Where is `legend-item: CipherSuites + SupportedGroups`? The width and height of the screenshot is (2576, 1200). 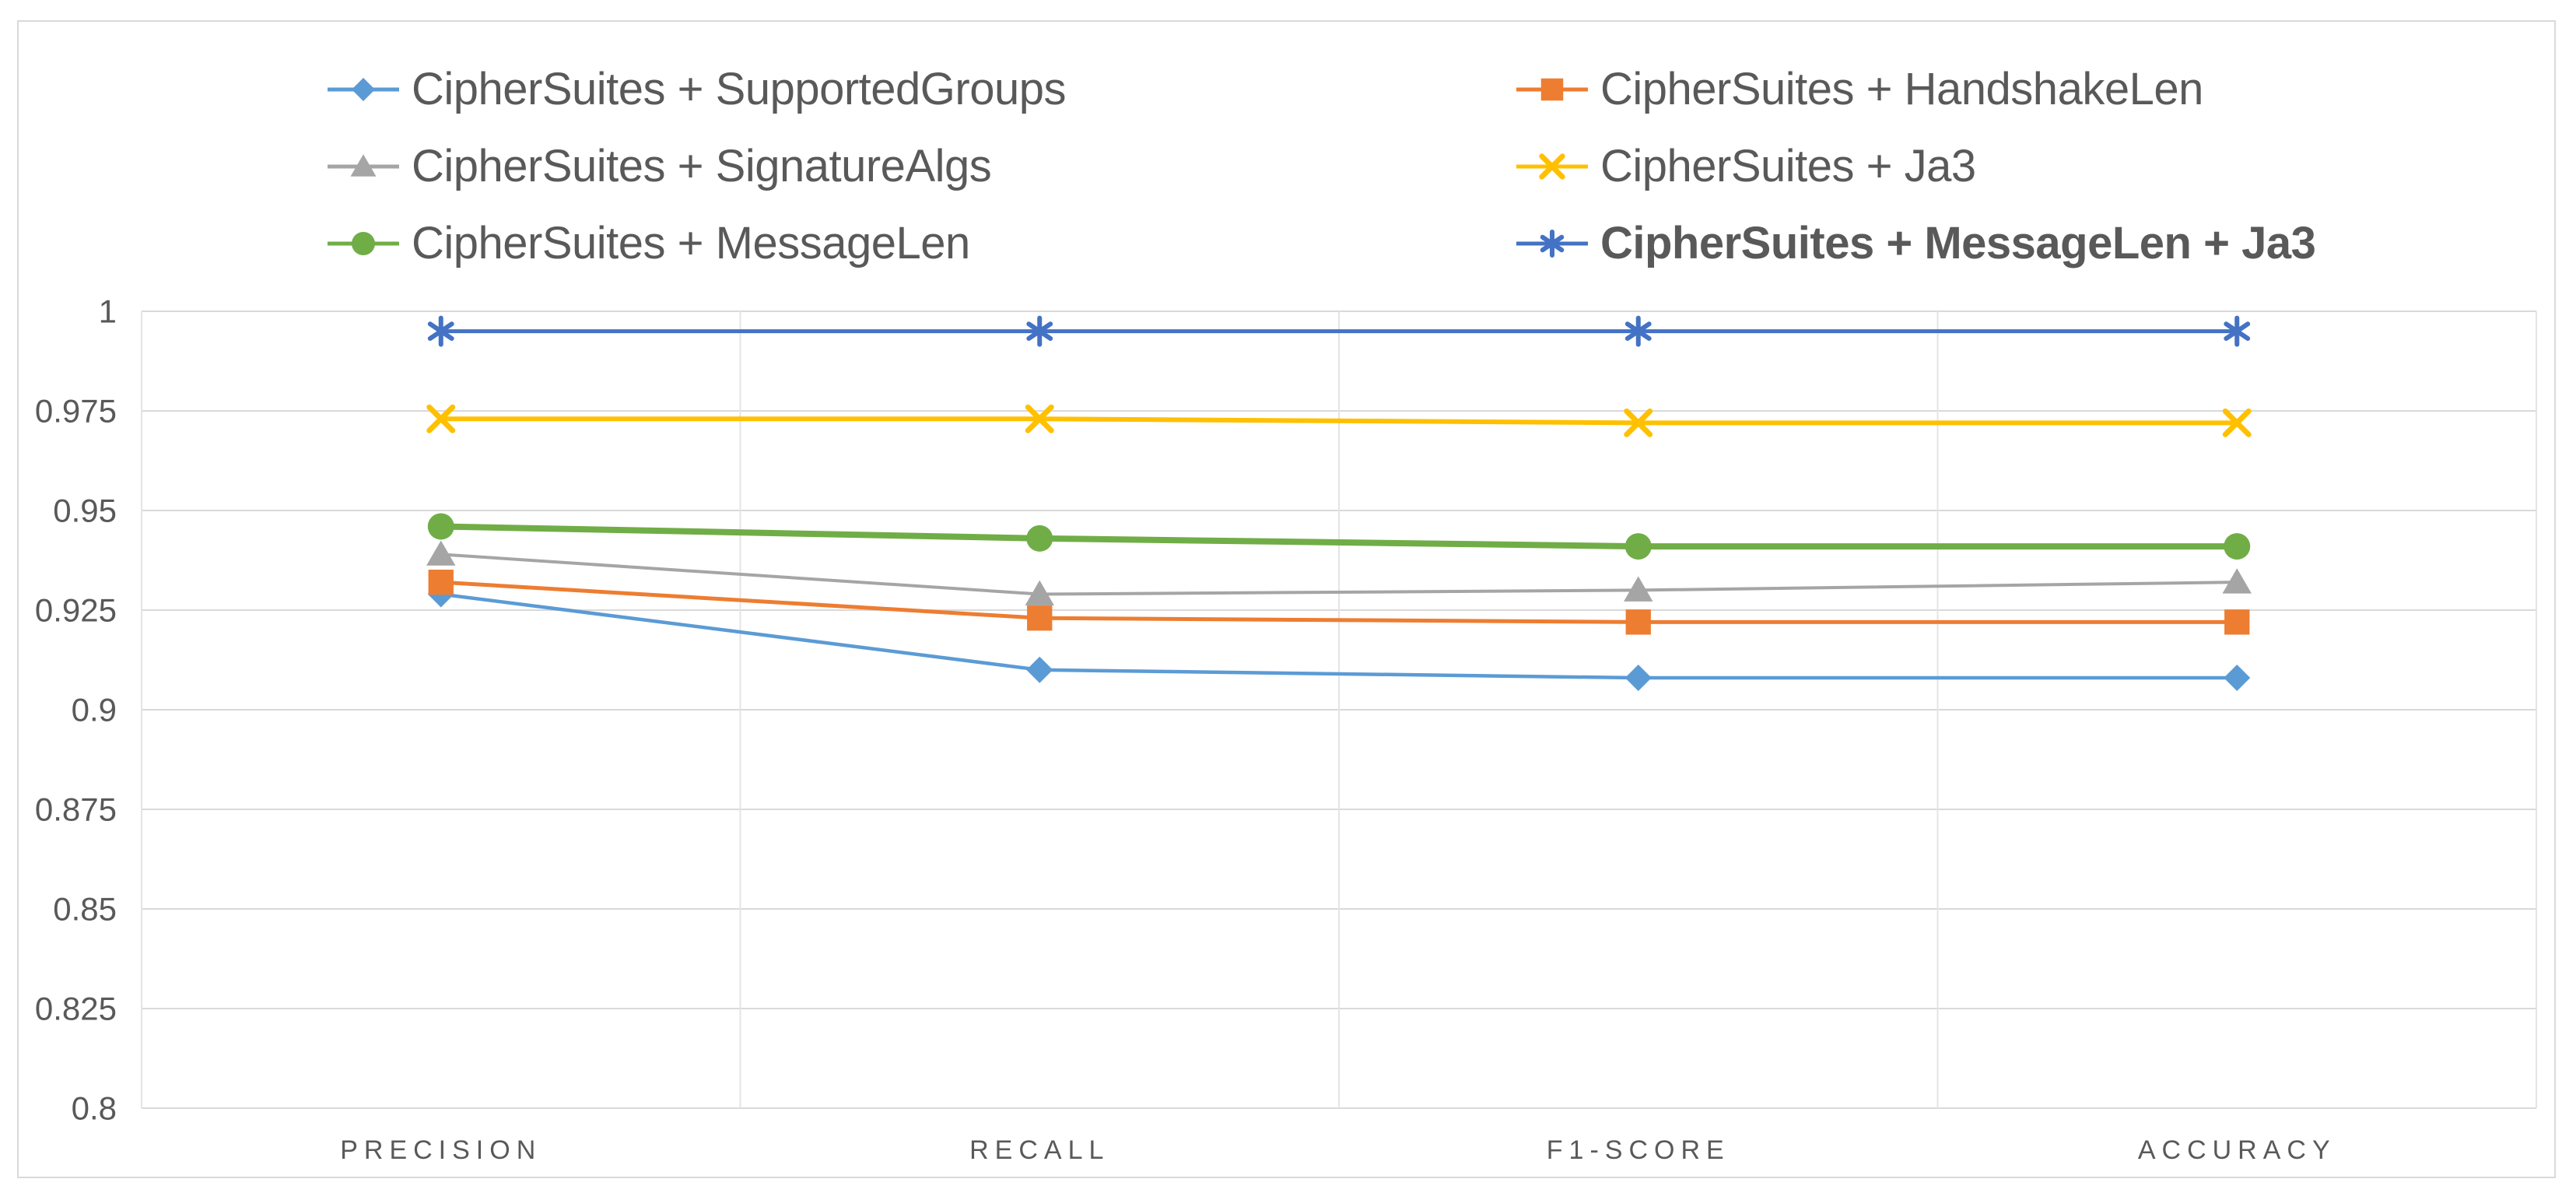 legend-item: CipherSuites + SupportedGroups is located at coordinates (696, 89).